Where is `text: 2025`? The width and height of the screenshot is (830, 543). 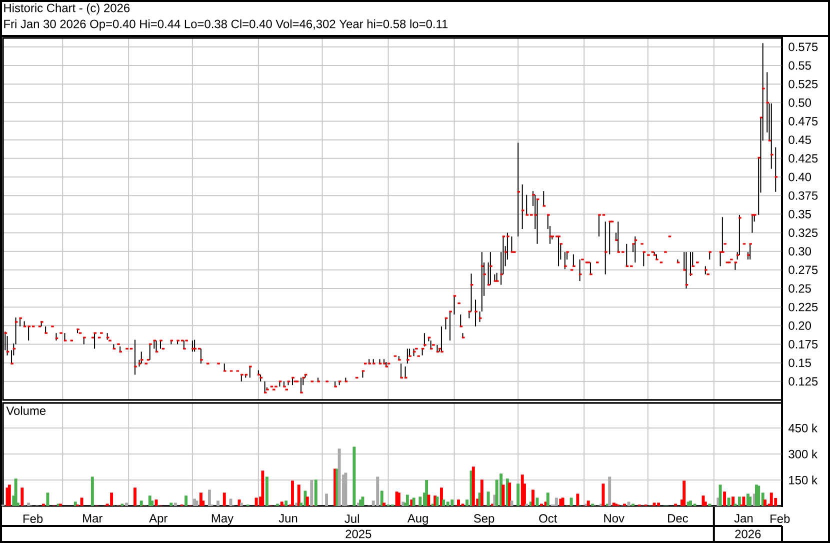 text: 2025 is located at coordinates (359, 534).